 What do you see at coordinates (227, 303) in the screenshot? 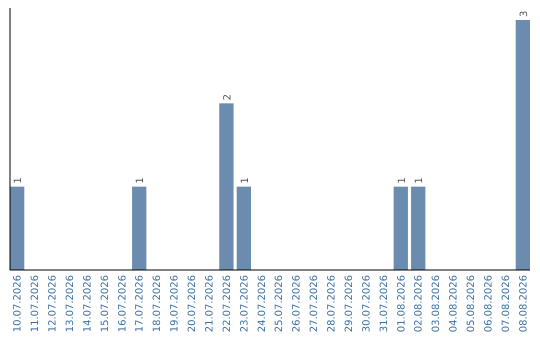
I see `x-tick-label: 22.07.2026` at bounding box center [227, 303].